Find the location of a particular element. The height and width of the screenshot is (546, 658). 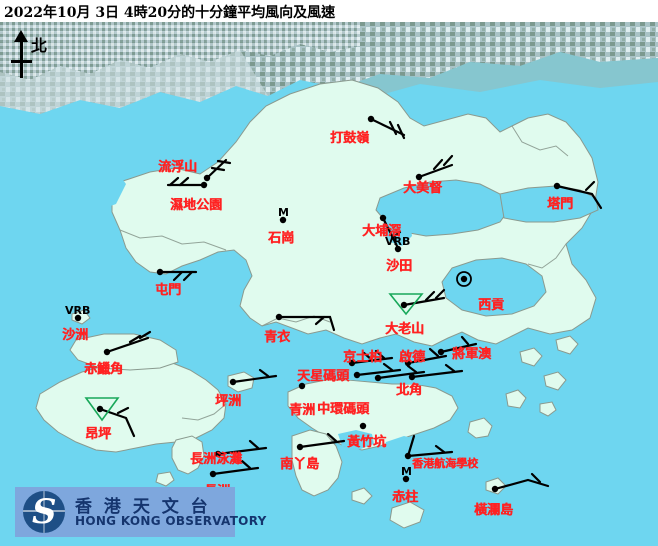

station-label-kings-park: 京士柏 is located at coordinates (363, 357).